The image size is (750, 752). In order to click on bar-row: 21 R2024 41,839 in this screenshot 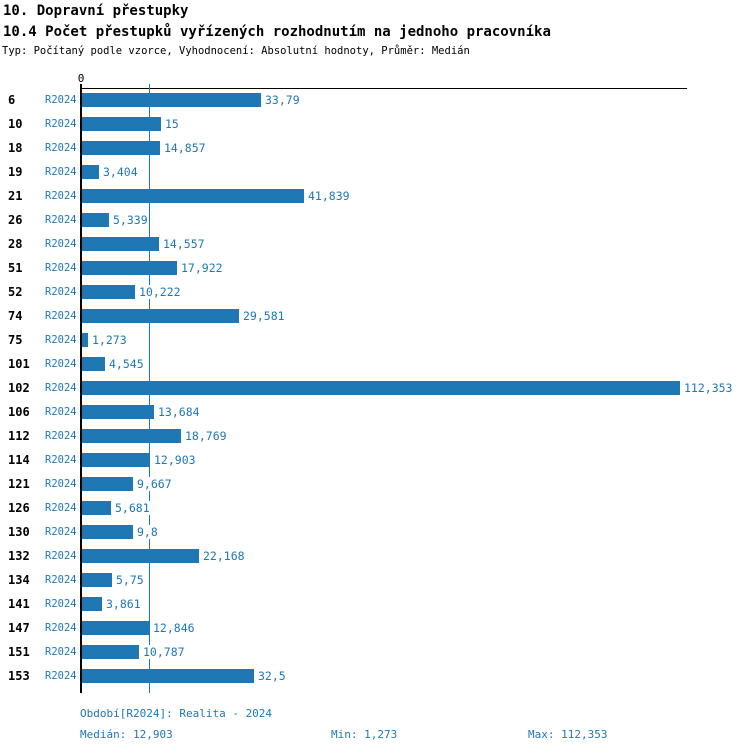, I will do `click(375, 196)`.